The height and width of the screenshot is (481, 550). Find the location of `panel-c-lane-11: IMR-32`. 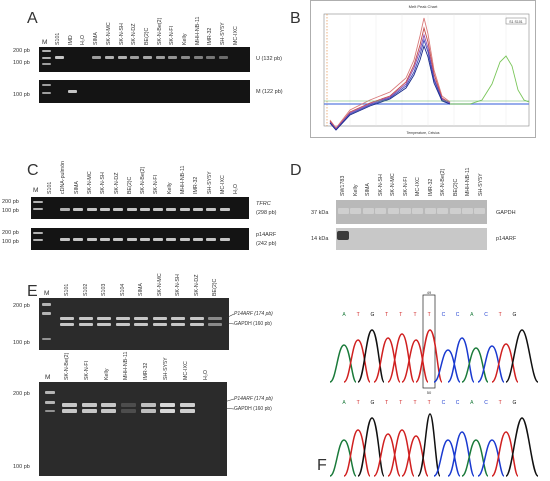

panel-c-lane-11: IMR-32 is located at coordinates (196, 185).